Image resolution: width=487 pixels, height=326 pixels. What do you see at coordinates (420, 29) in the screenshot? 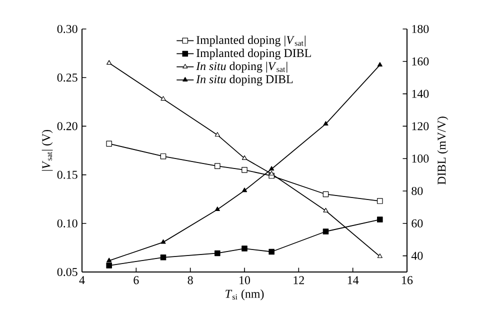
I see `y2-tick-label: 180` at bounding box center [420, 29].